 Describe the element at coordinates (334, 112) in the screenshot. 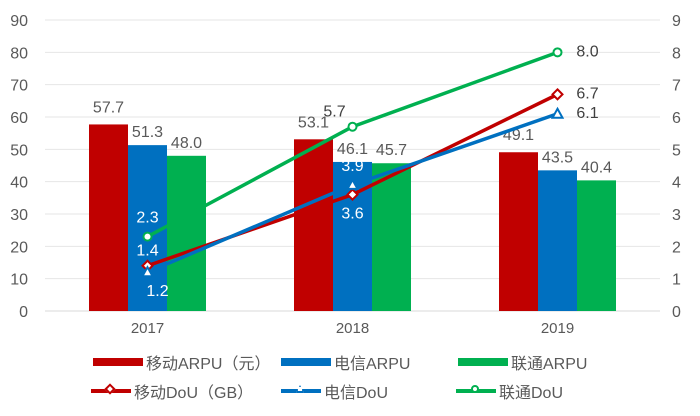

I see `line-value-label: 5.7` at that location.